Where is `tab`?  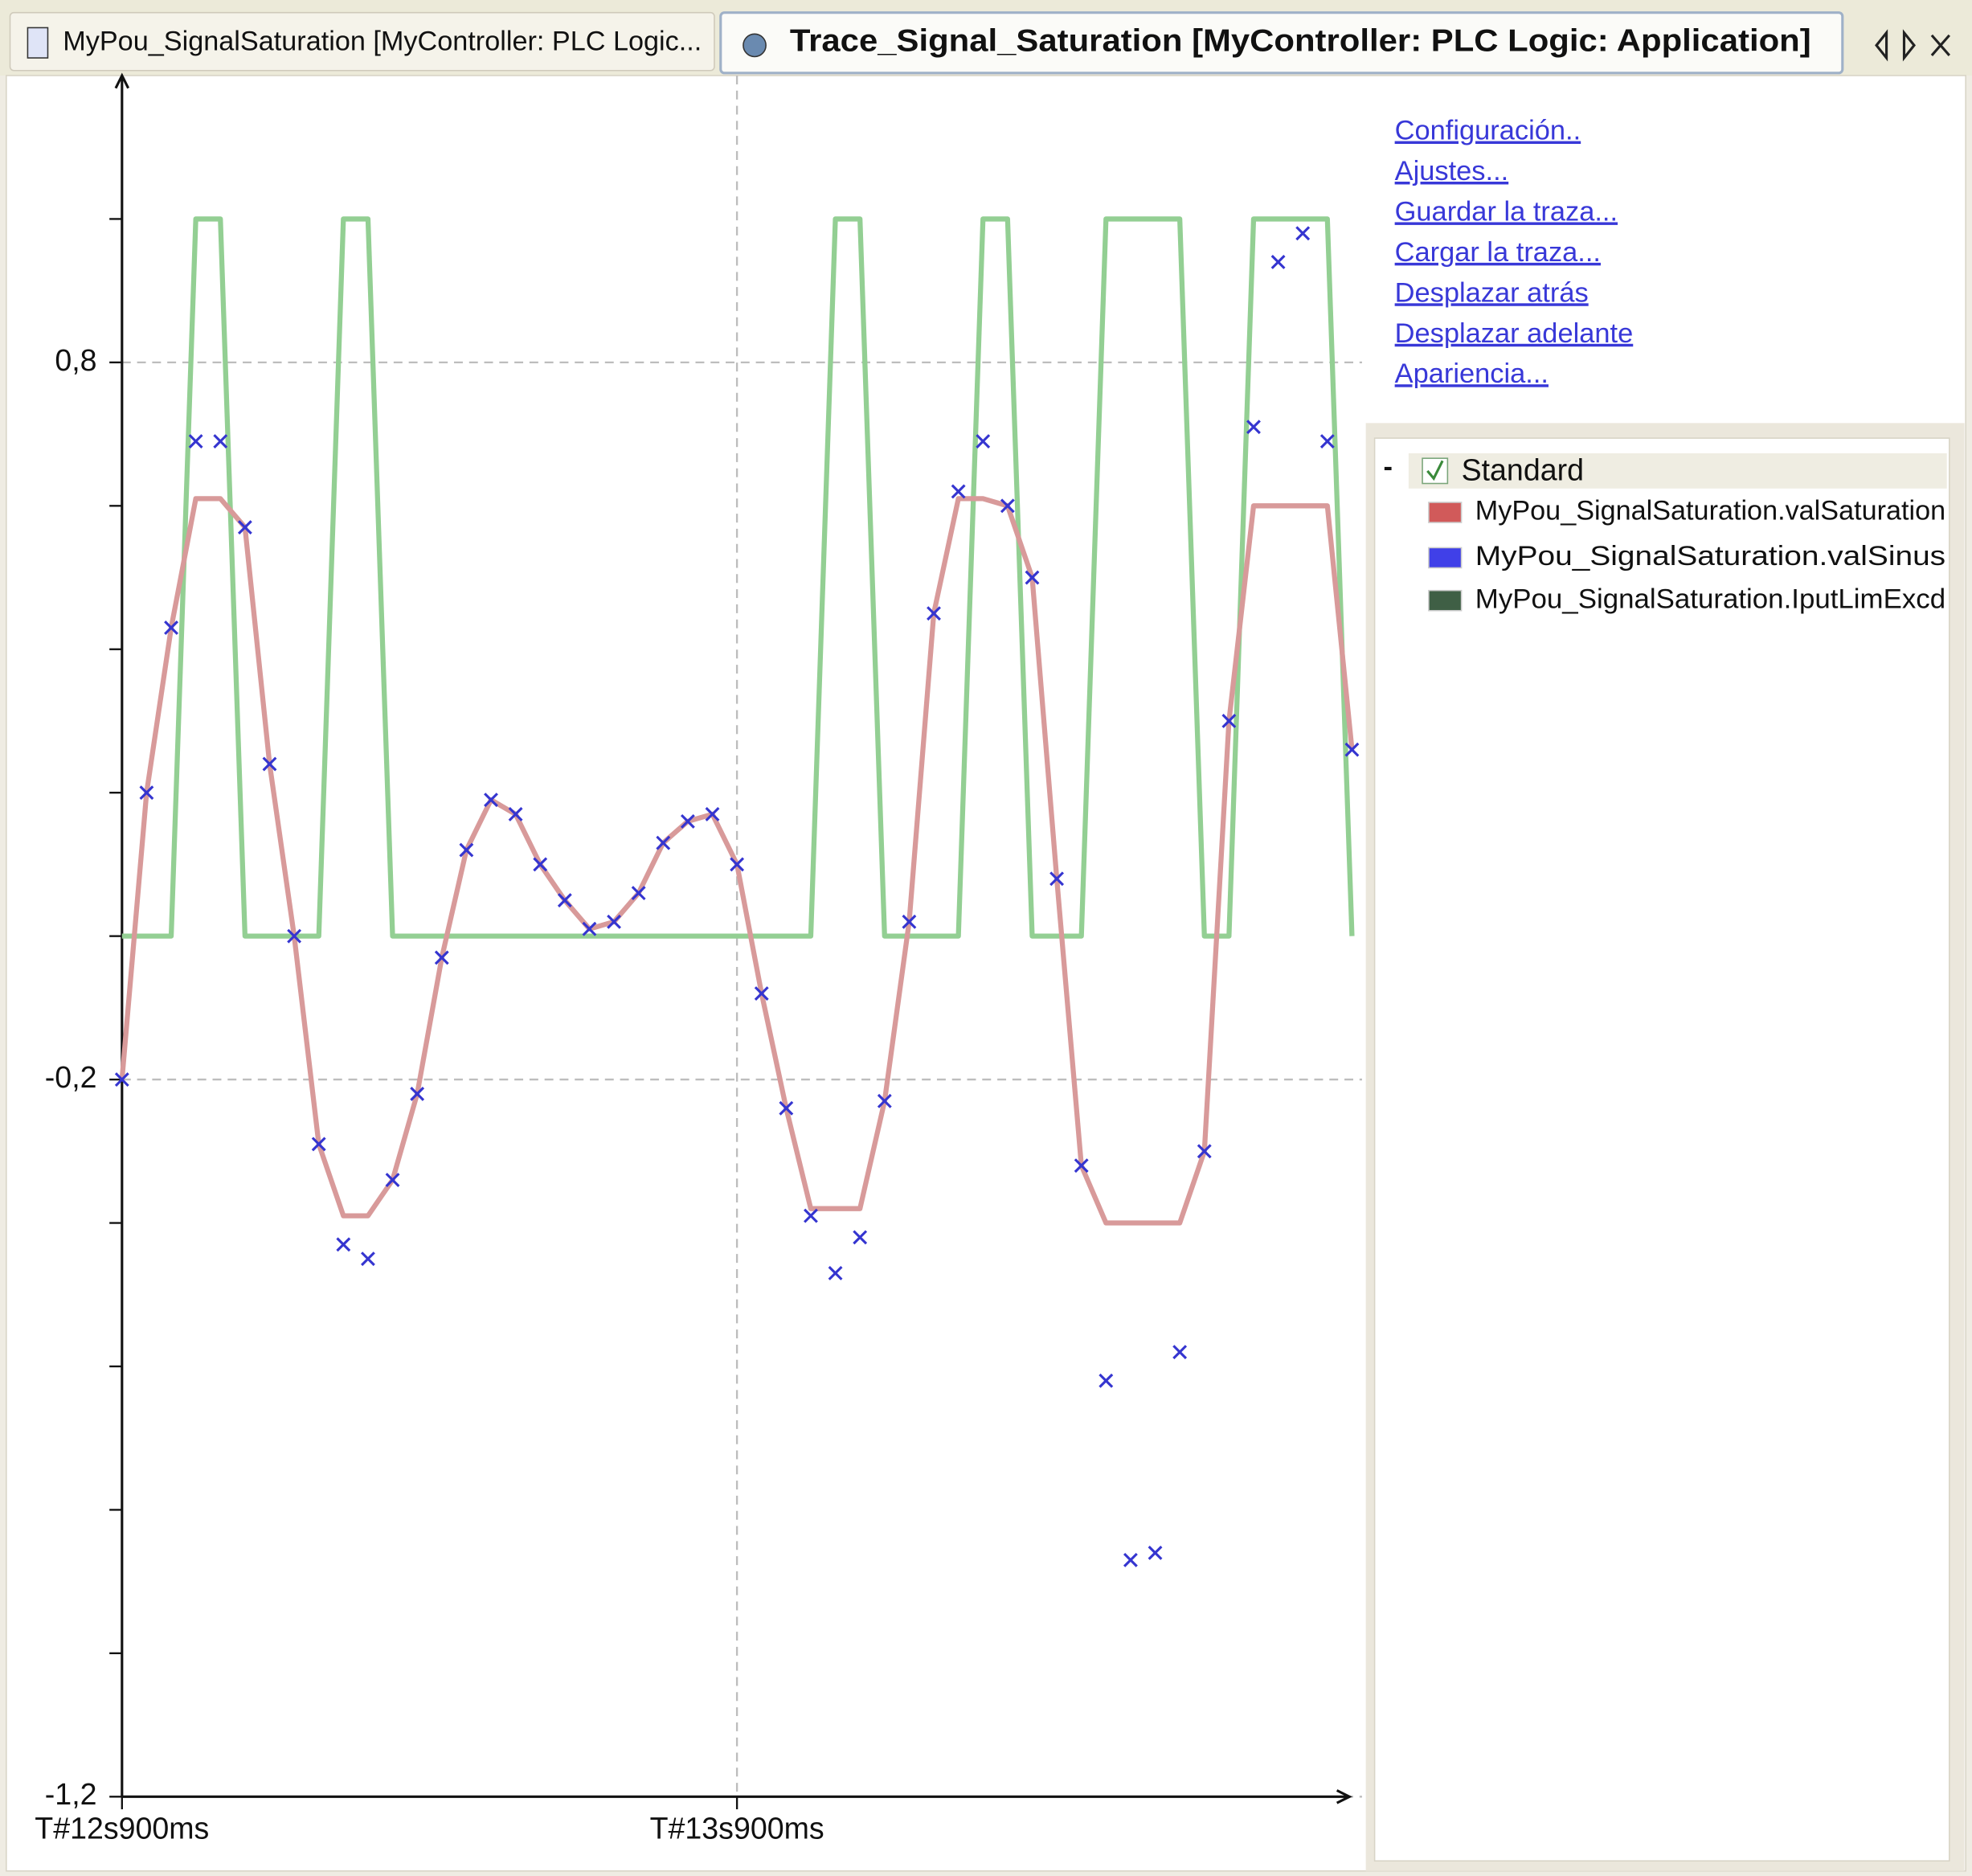
tab is located at coordinates (362, 41).